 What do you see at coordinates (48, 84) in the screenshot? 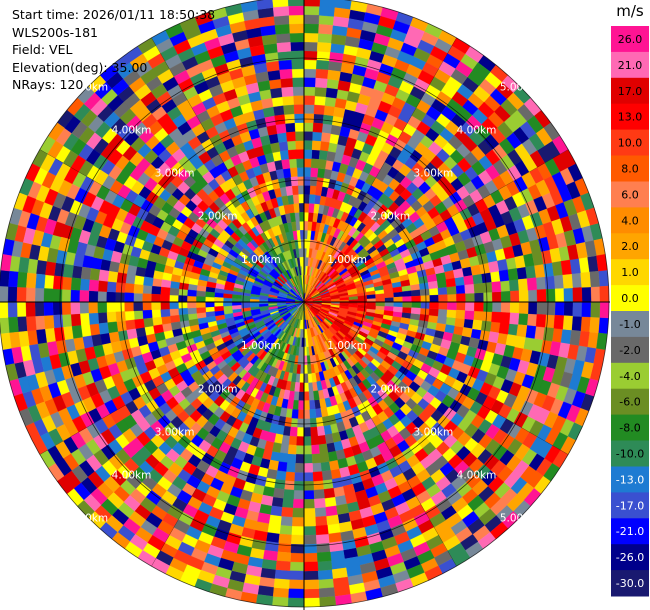
I see `ray-count: NRays: 120` at bounding box center [48, 84].